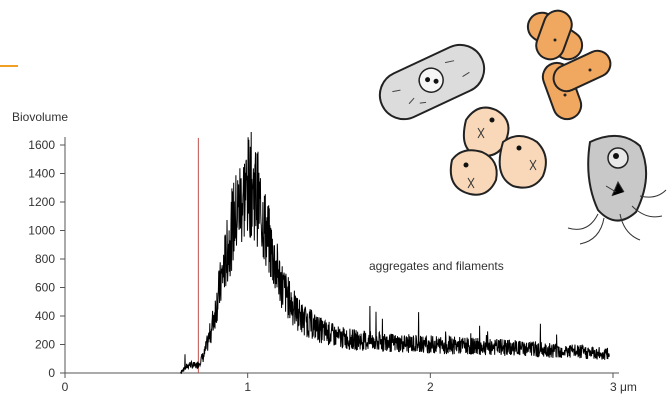 The height and width of the screenshot is (395, 672). Describe the element at coordinates (65, 387) in the screenshot. I see `x-tick-label: 0` at that location.